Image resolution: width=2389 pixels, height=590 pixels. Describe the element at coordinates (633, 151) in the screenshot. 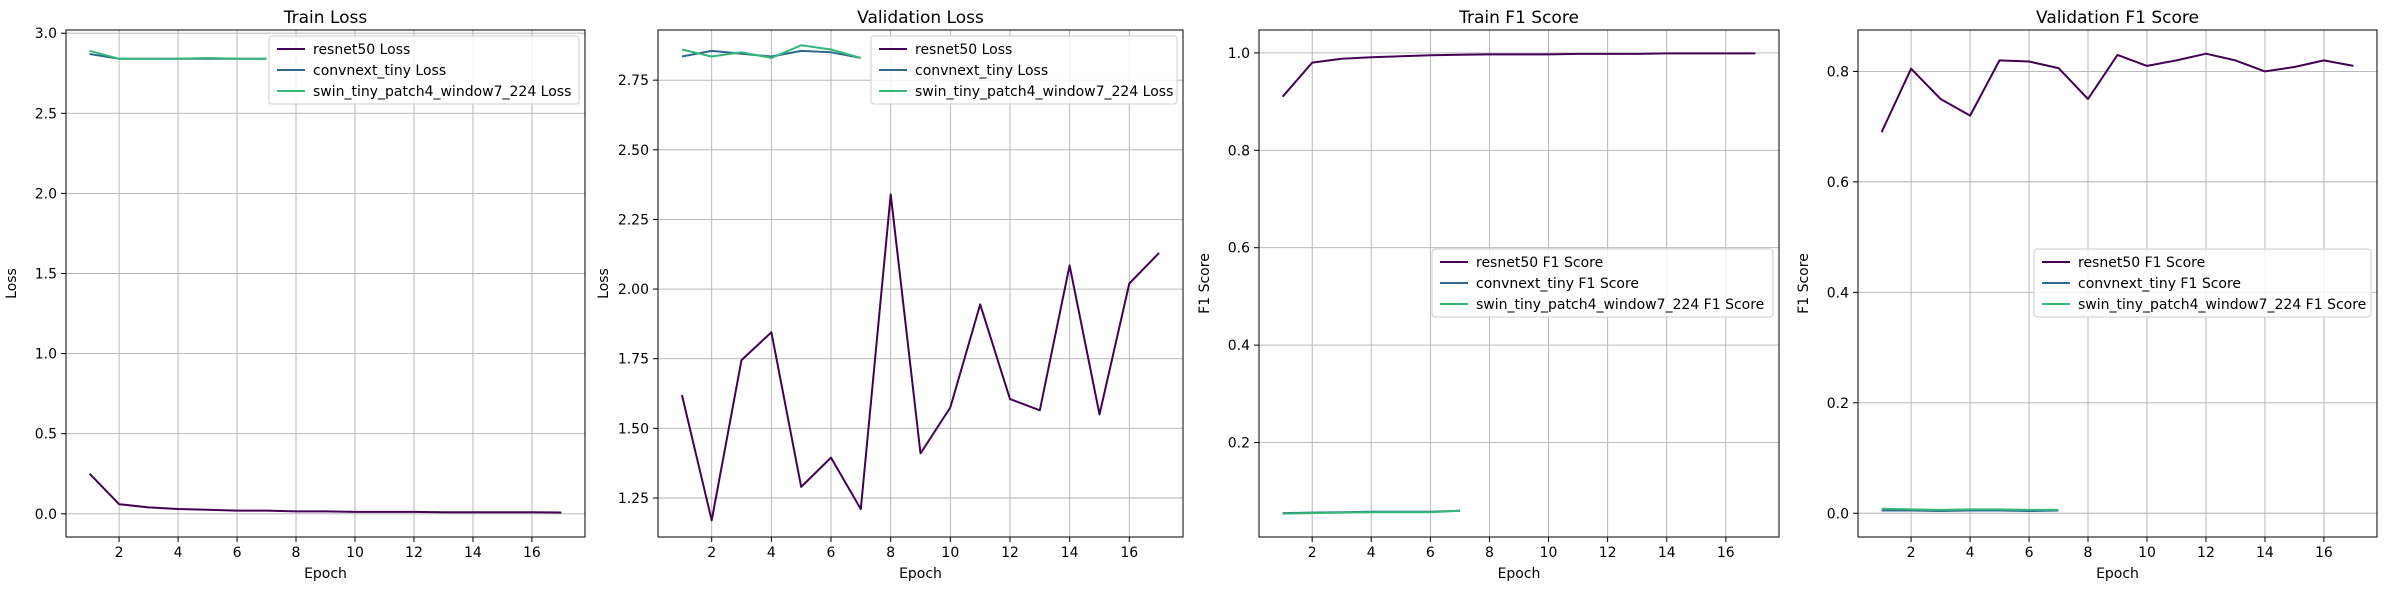

I see `y-tick-label: 2.50` at that location.